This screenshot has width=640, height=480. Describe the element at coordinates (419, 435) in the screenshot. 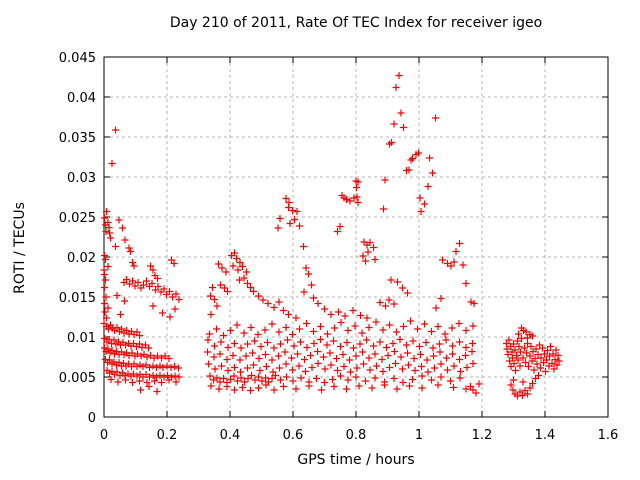

I see `x-tick-label: 1` at that location.